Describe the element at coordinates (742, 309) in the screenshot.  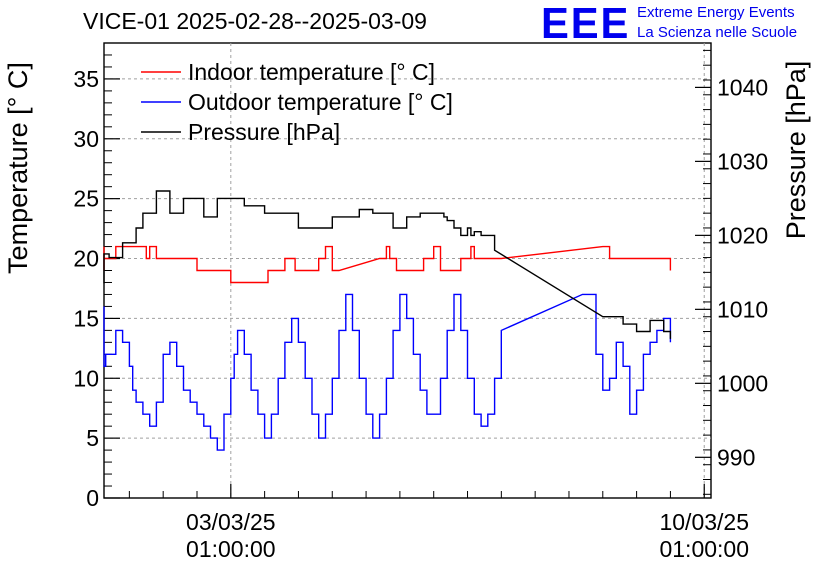
I see `y2-tick-label: 1010` at that location.